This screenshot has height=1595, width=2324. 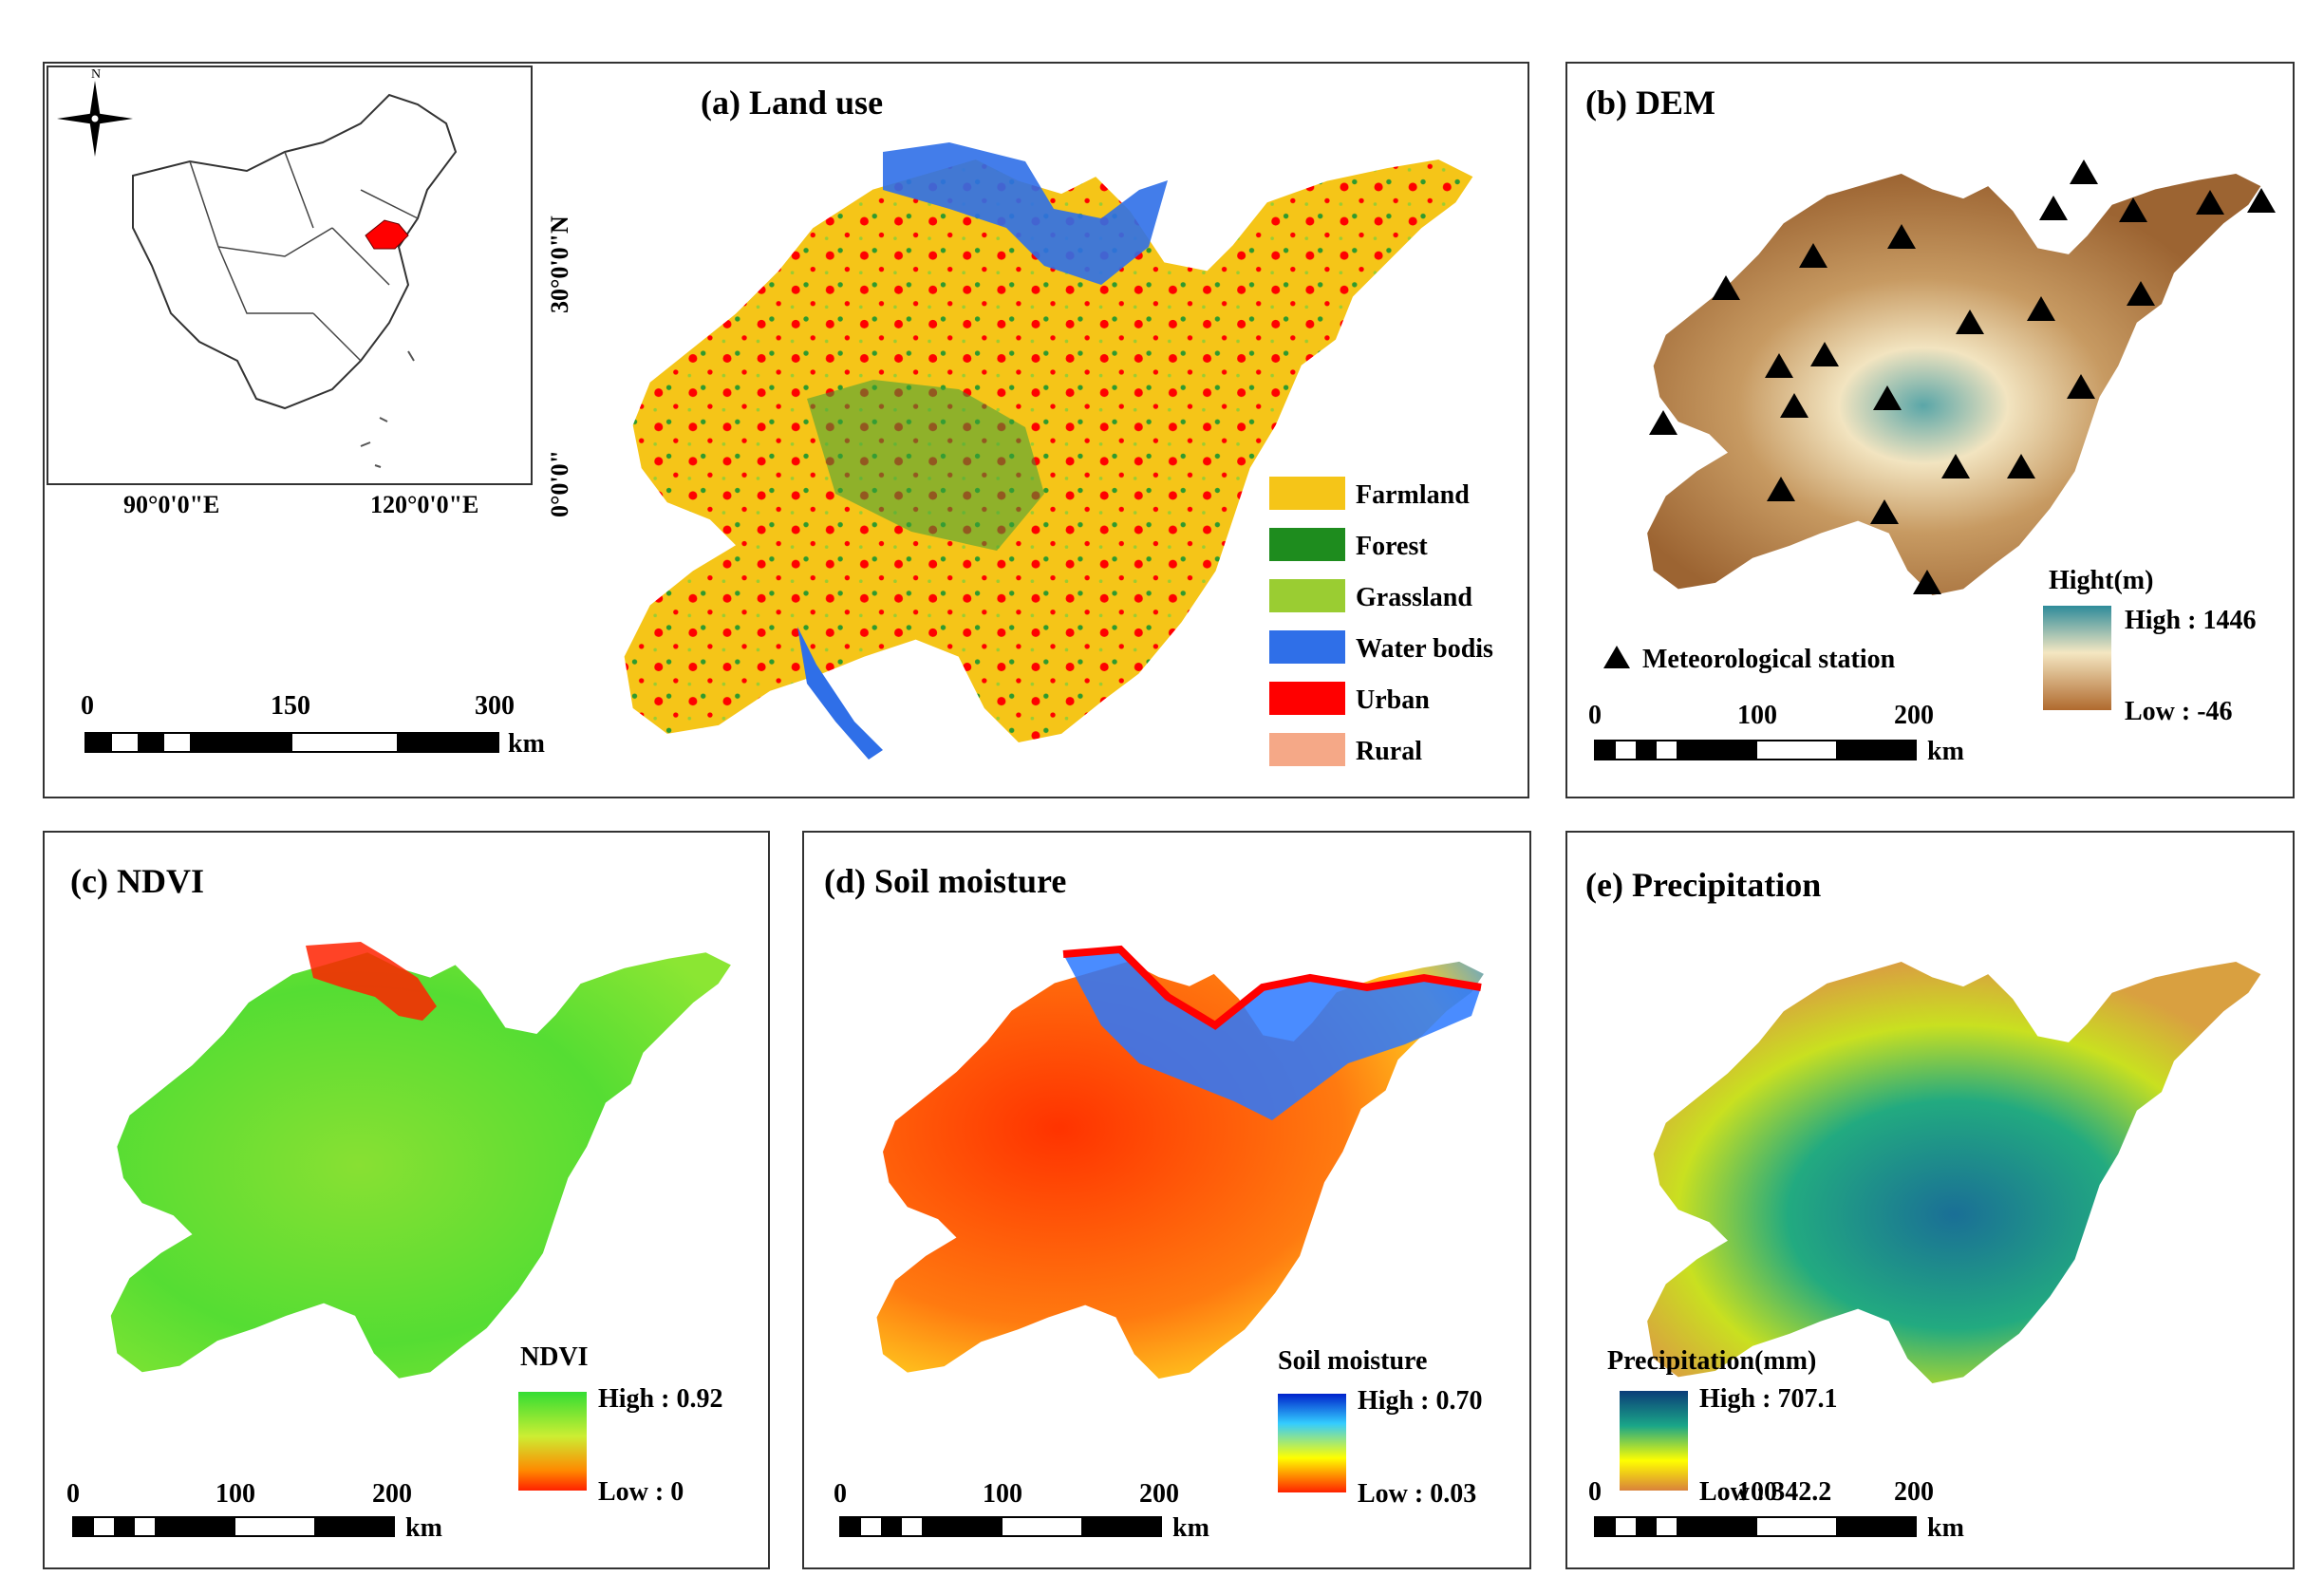 I want to click on dem-map, so click(x=1954, y=384).